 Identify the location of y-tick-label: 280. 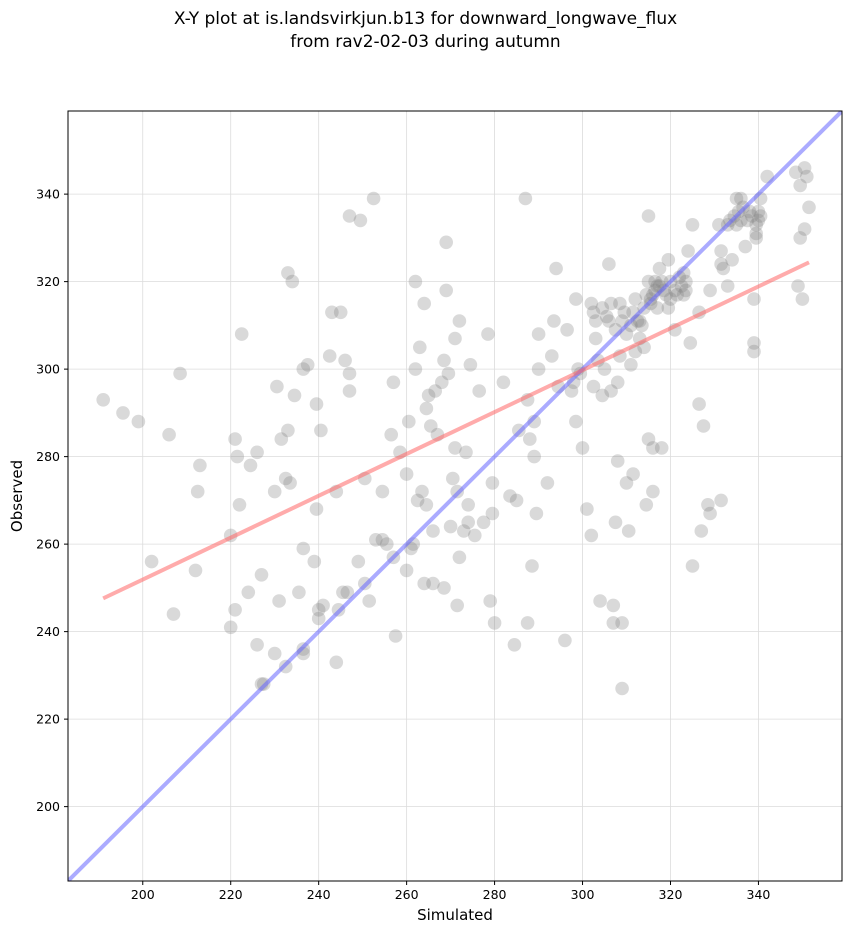
(48, 456).